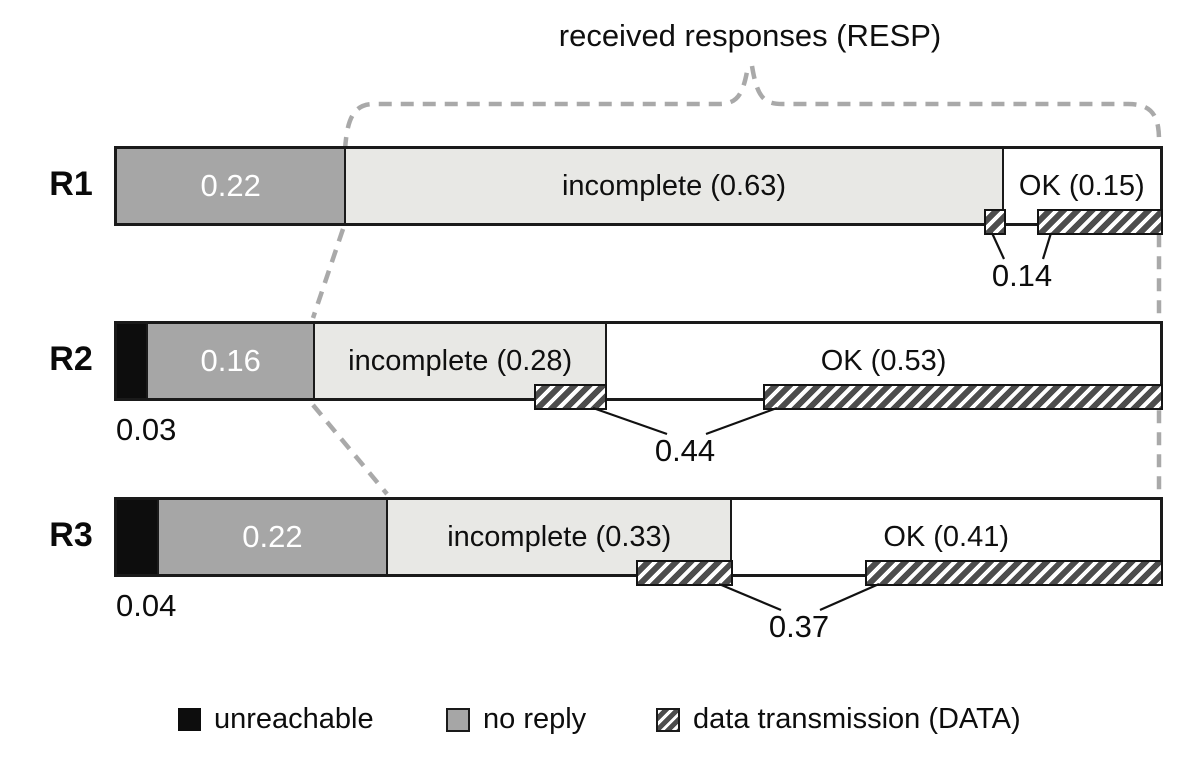 The height and width of the screenshot is (771, 1200). Describe the element at coordinates (883, 360) in the screenshot. I see `segment-value-label: OK (0.53)` at that location.